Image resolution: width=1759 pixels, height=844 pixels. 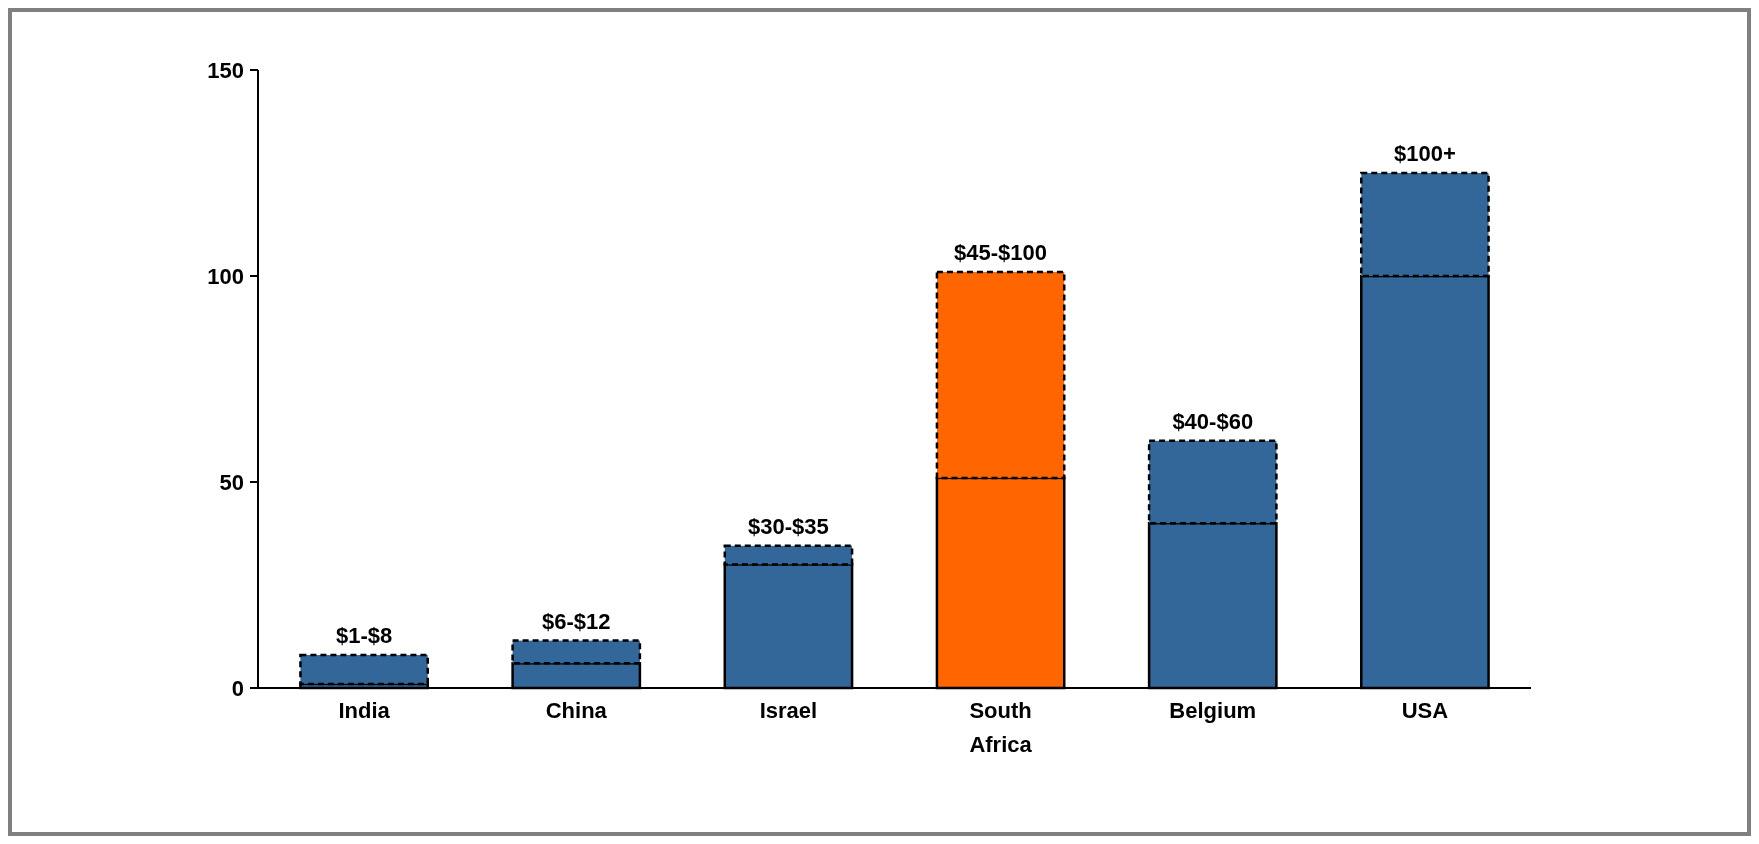 I want to click on annotation: $1-$8, so click(x=364, y=636).